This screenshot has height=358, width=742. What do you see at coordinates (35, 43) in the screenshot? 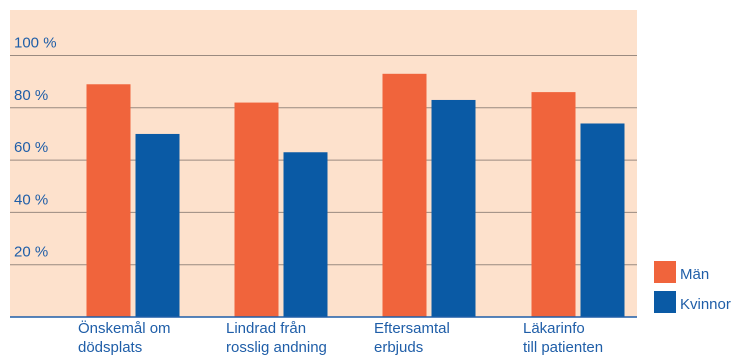
I see `y-tick-label: 100 %` at bounding box center [35, 43].